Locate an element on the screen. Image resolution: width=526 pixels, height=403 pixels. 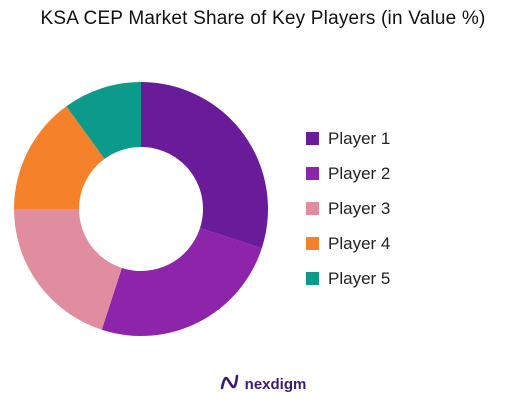
brand-footer: nexdigm is located at coordinates (263, 384).